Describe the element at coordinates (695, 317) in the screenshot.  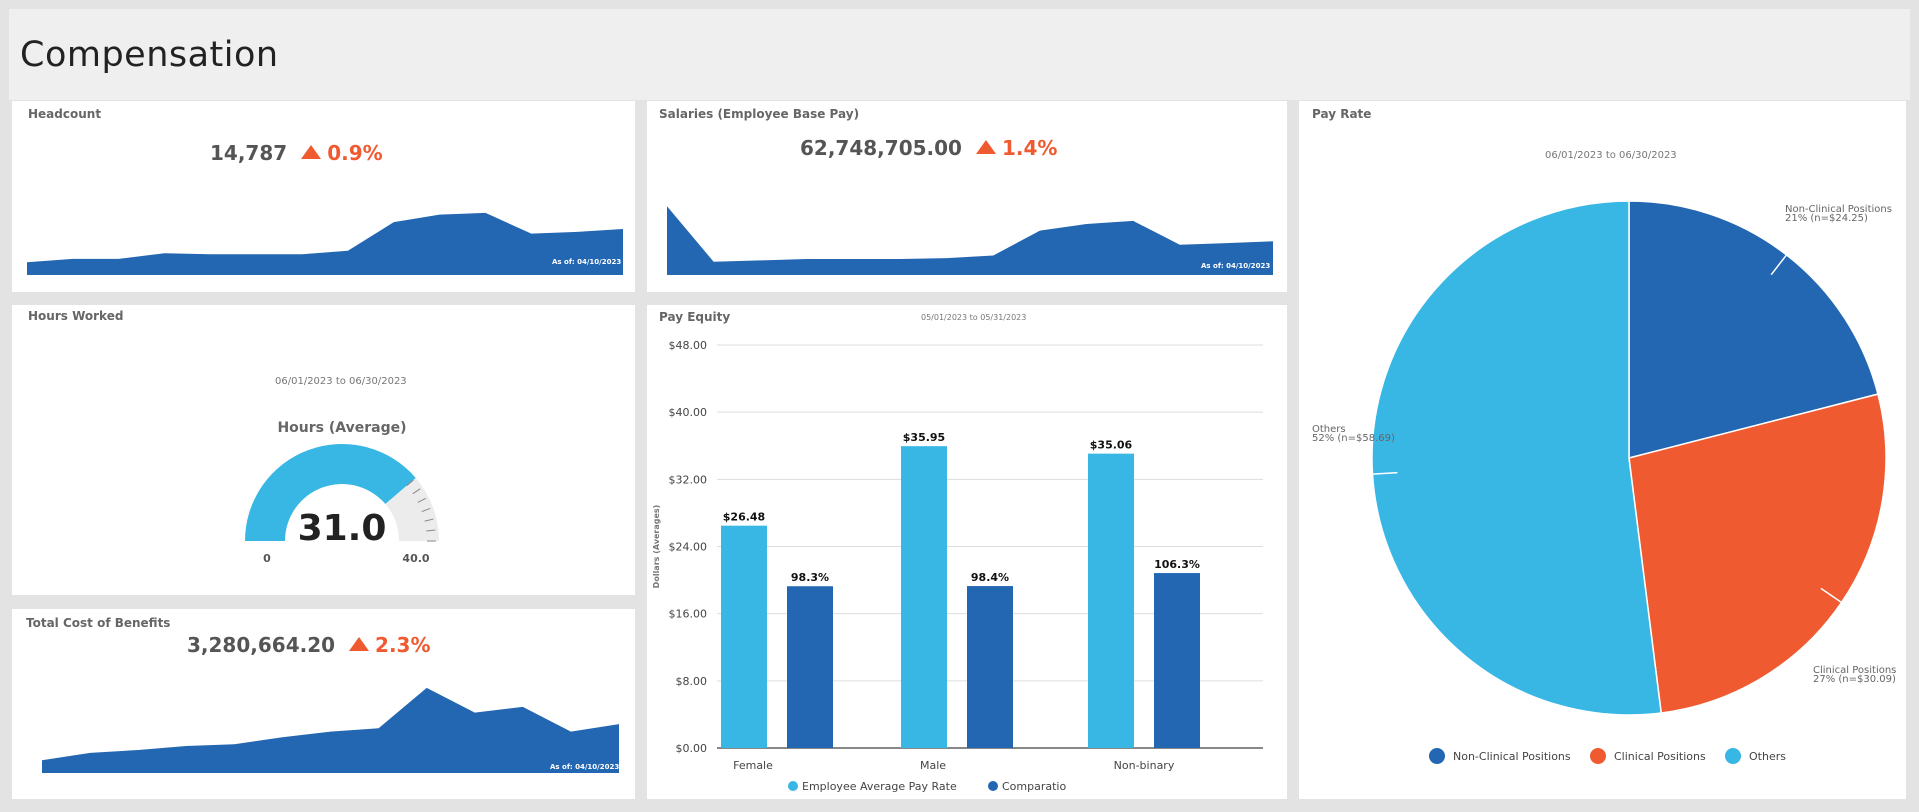
I see `pay-equity-title: Pay Equity` at that location.